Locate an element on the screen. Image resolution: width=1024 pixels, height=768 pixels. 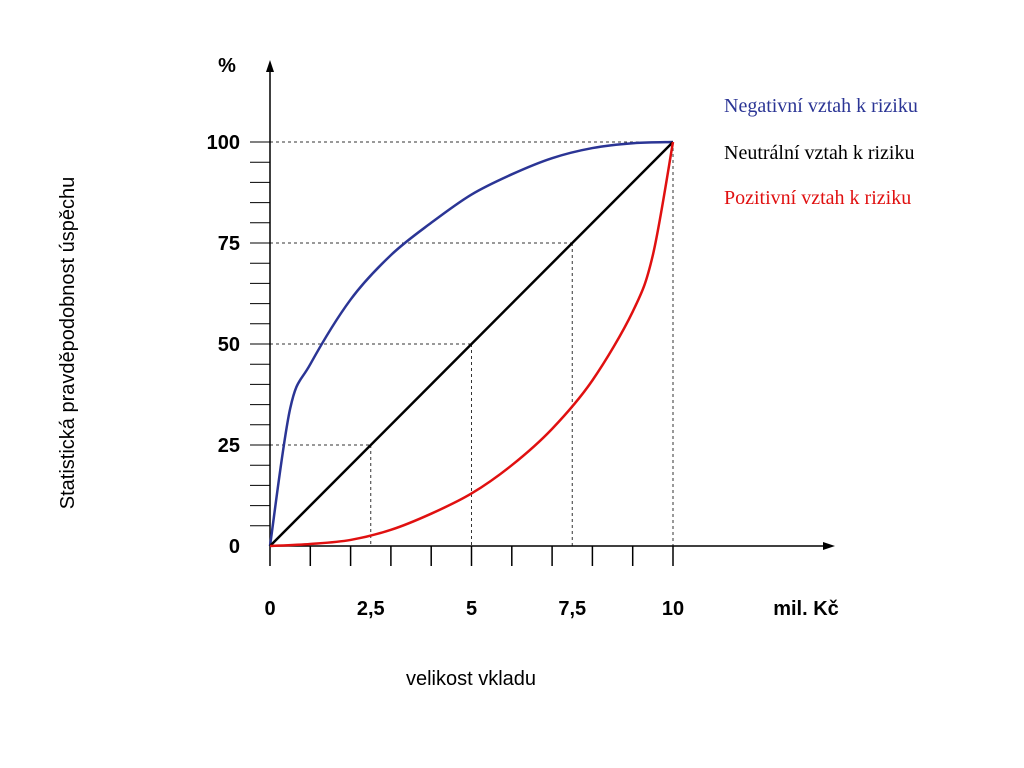
x-tick-label: 7,5 is located at coordinates (572, 609).